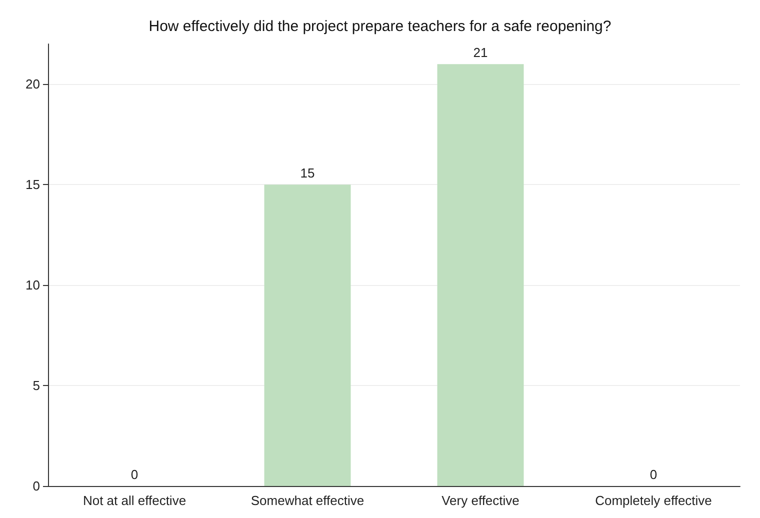 This screenshot has height=518, width=760. What do you see at coordinates (653, 500) in the screenshot?
I see `x-tick-label: Completely effective` at bounding box center [653, 500].